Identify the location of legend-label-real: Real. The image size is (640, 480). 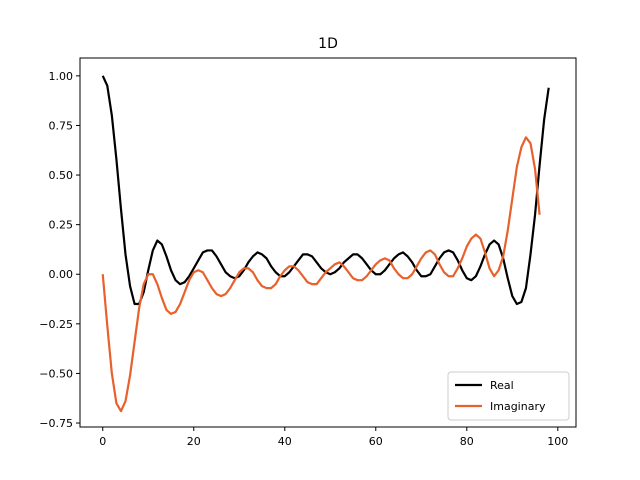
(502, 385).